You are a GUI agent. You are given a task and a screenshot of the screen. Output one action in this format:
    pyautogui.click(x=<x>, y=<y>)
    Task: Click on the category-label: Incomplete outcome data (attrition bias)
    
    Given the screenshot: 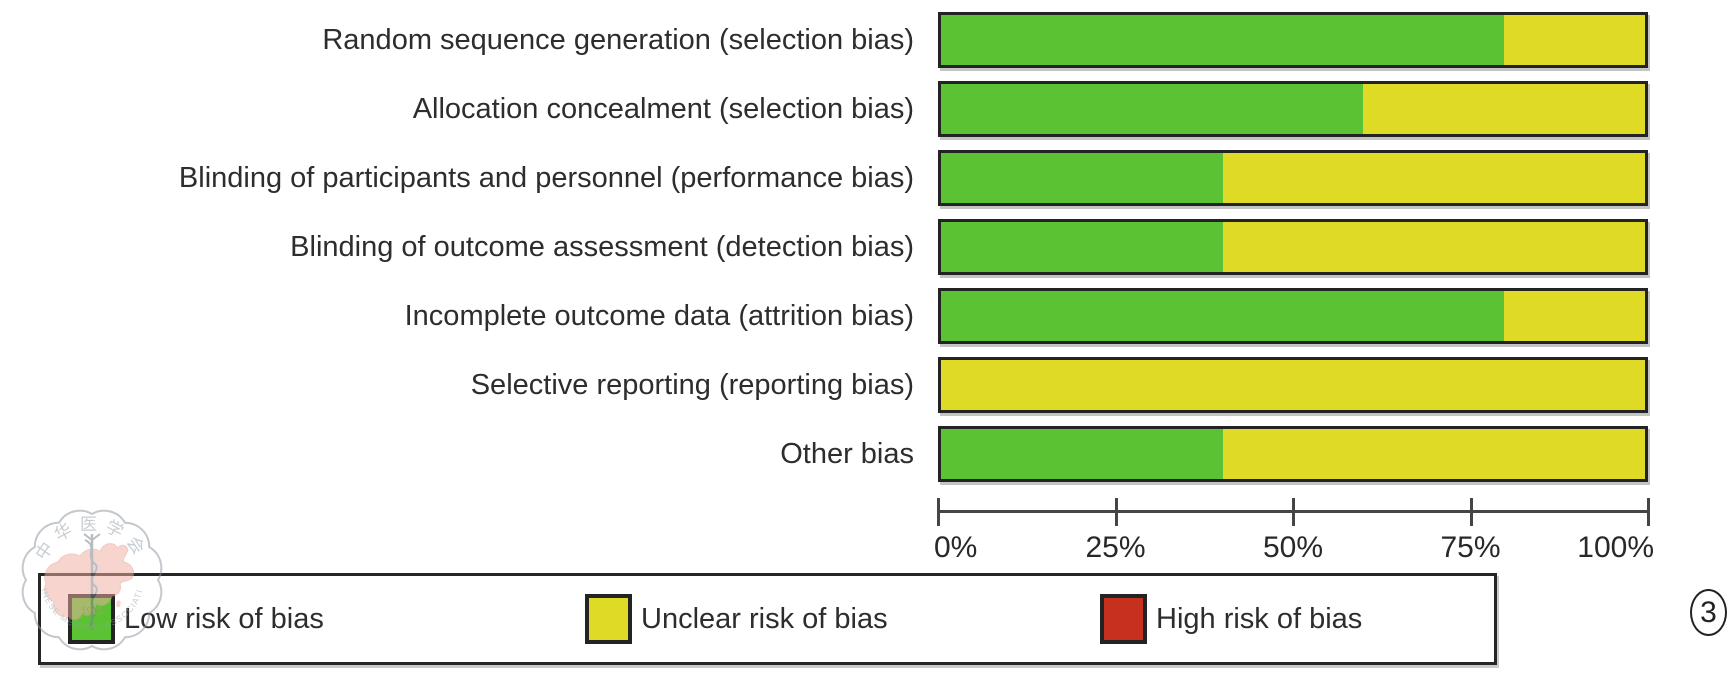 What is the action you would take?
    pyautogui.click(x=659, y=316)
    